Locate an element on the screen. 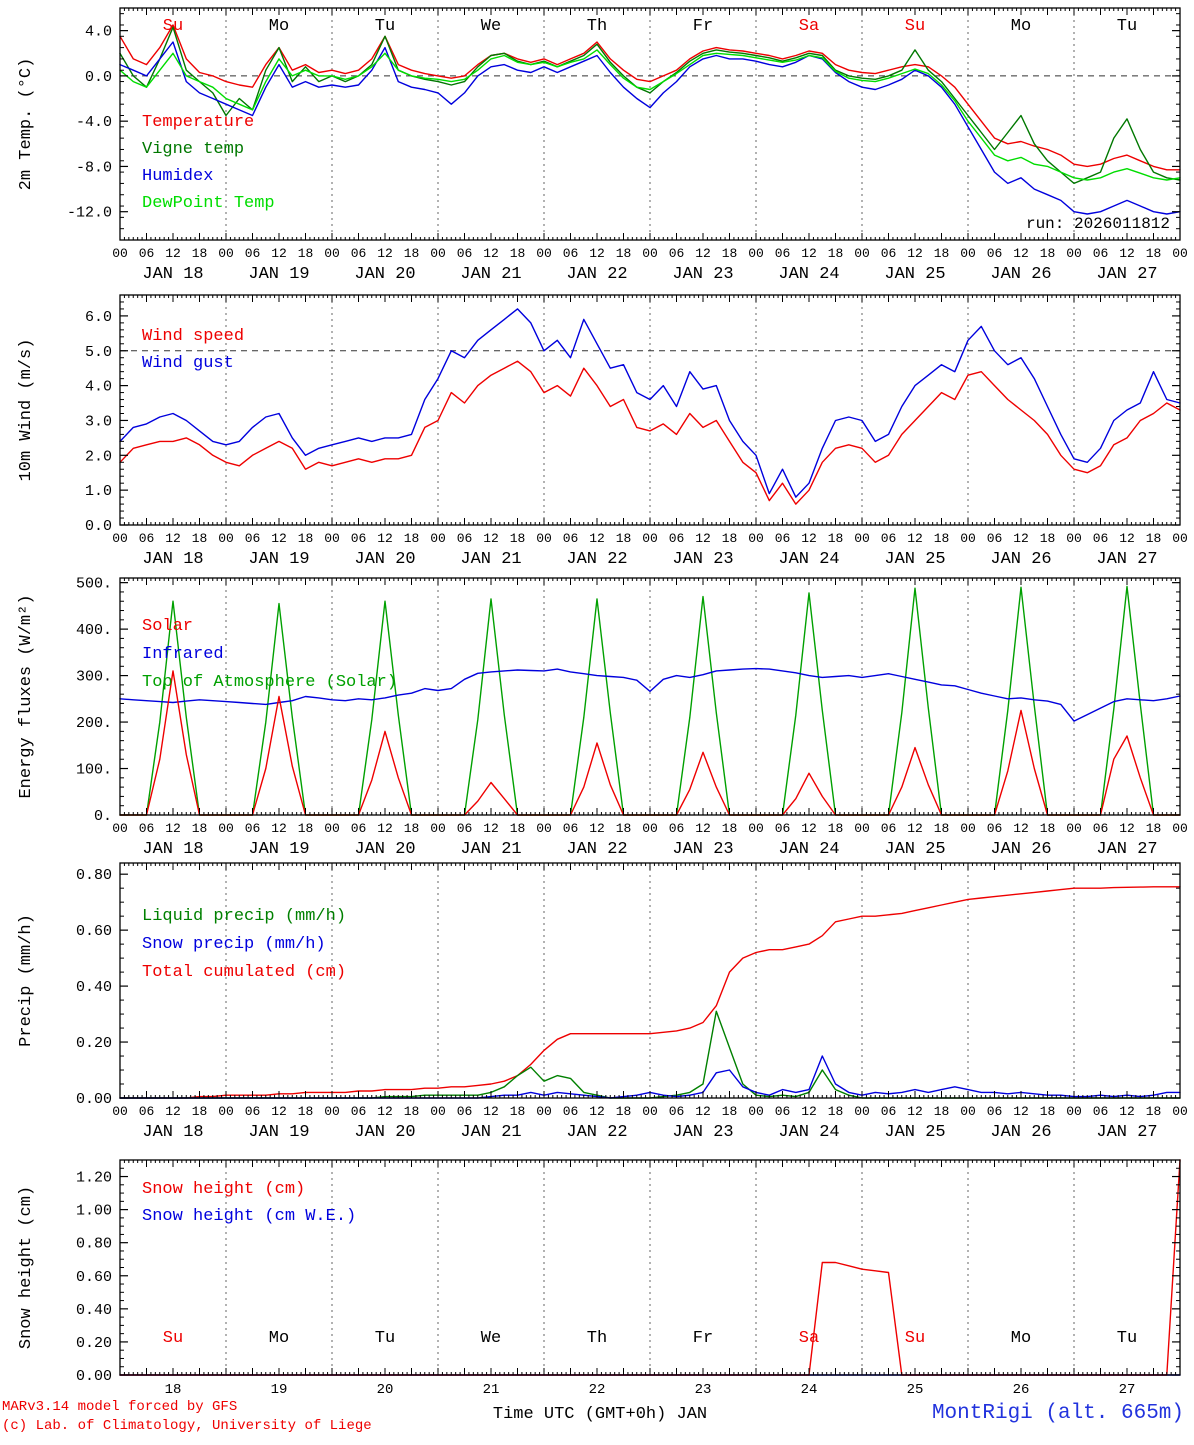 This screenshot has height=1445, width=1194. svg-text: JAN 27 is located at coordinates (1126, 274).